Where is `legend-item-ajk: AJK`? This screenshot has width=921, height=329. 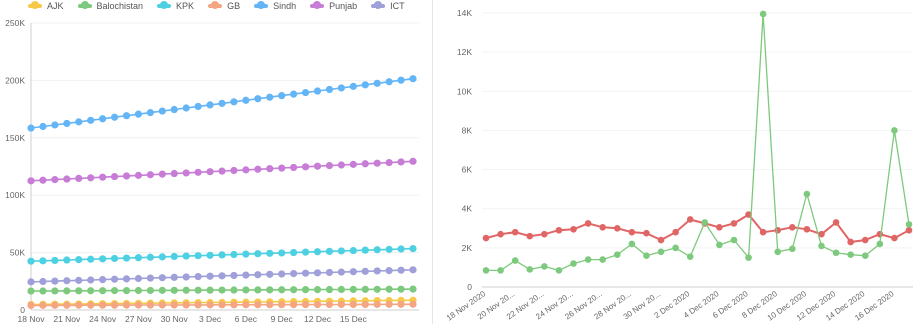
legend-item-ajk: AJK is located at coordinates (46, 6).